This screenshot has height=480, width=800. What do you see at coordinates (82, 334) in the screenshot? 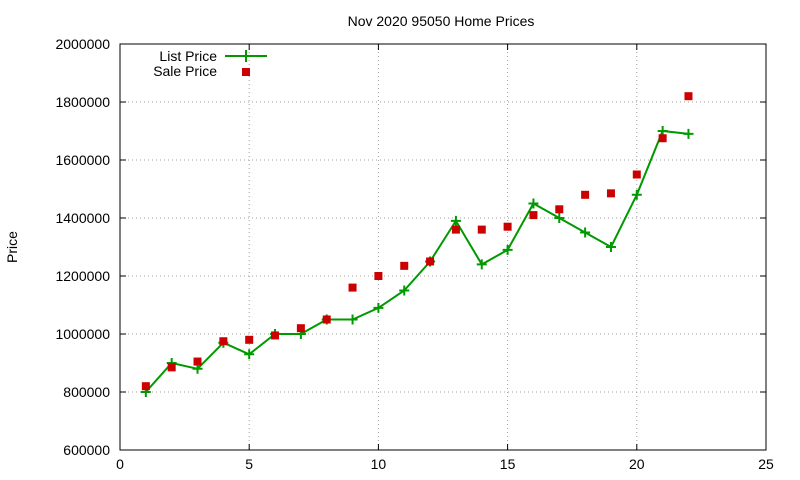
I see `y-tick-label: 1000000` at bounding box center [82, 334].